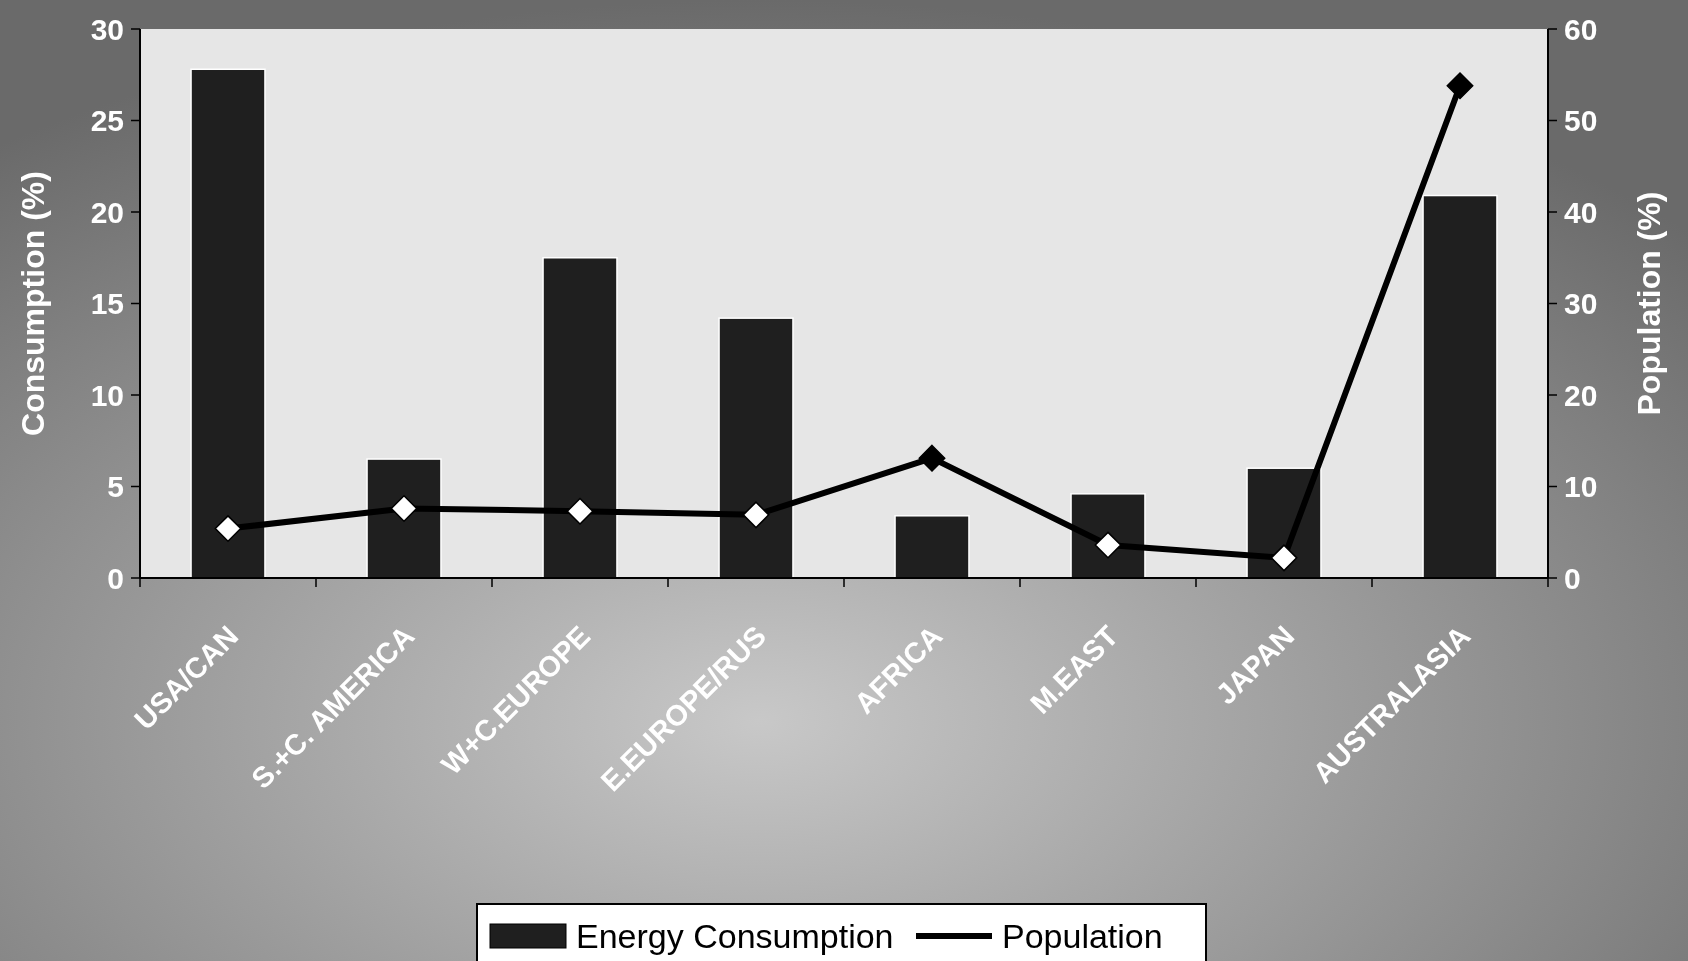  What do you see at coordinates (1649, 303) in the screenshot?
I see `y2-axis-title: Population (%)` at bounding box center [1649, 303].